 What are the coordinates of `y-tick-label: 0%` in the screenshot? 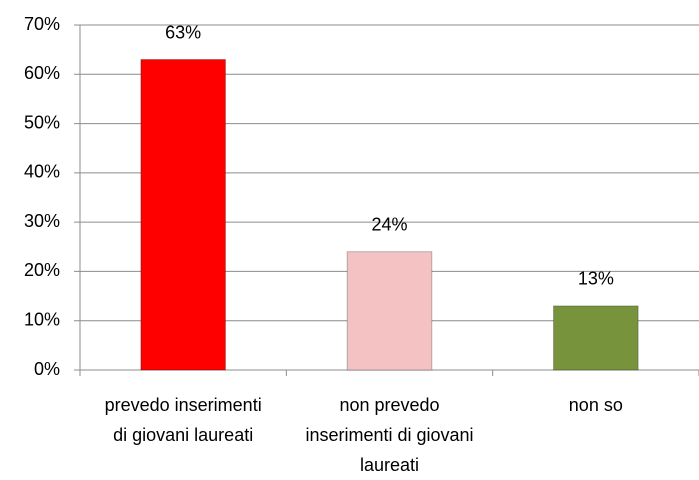 It's located at (47, 369).